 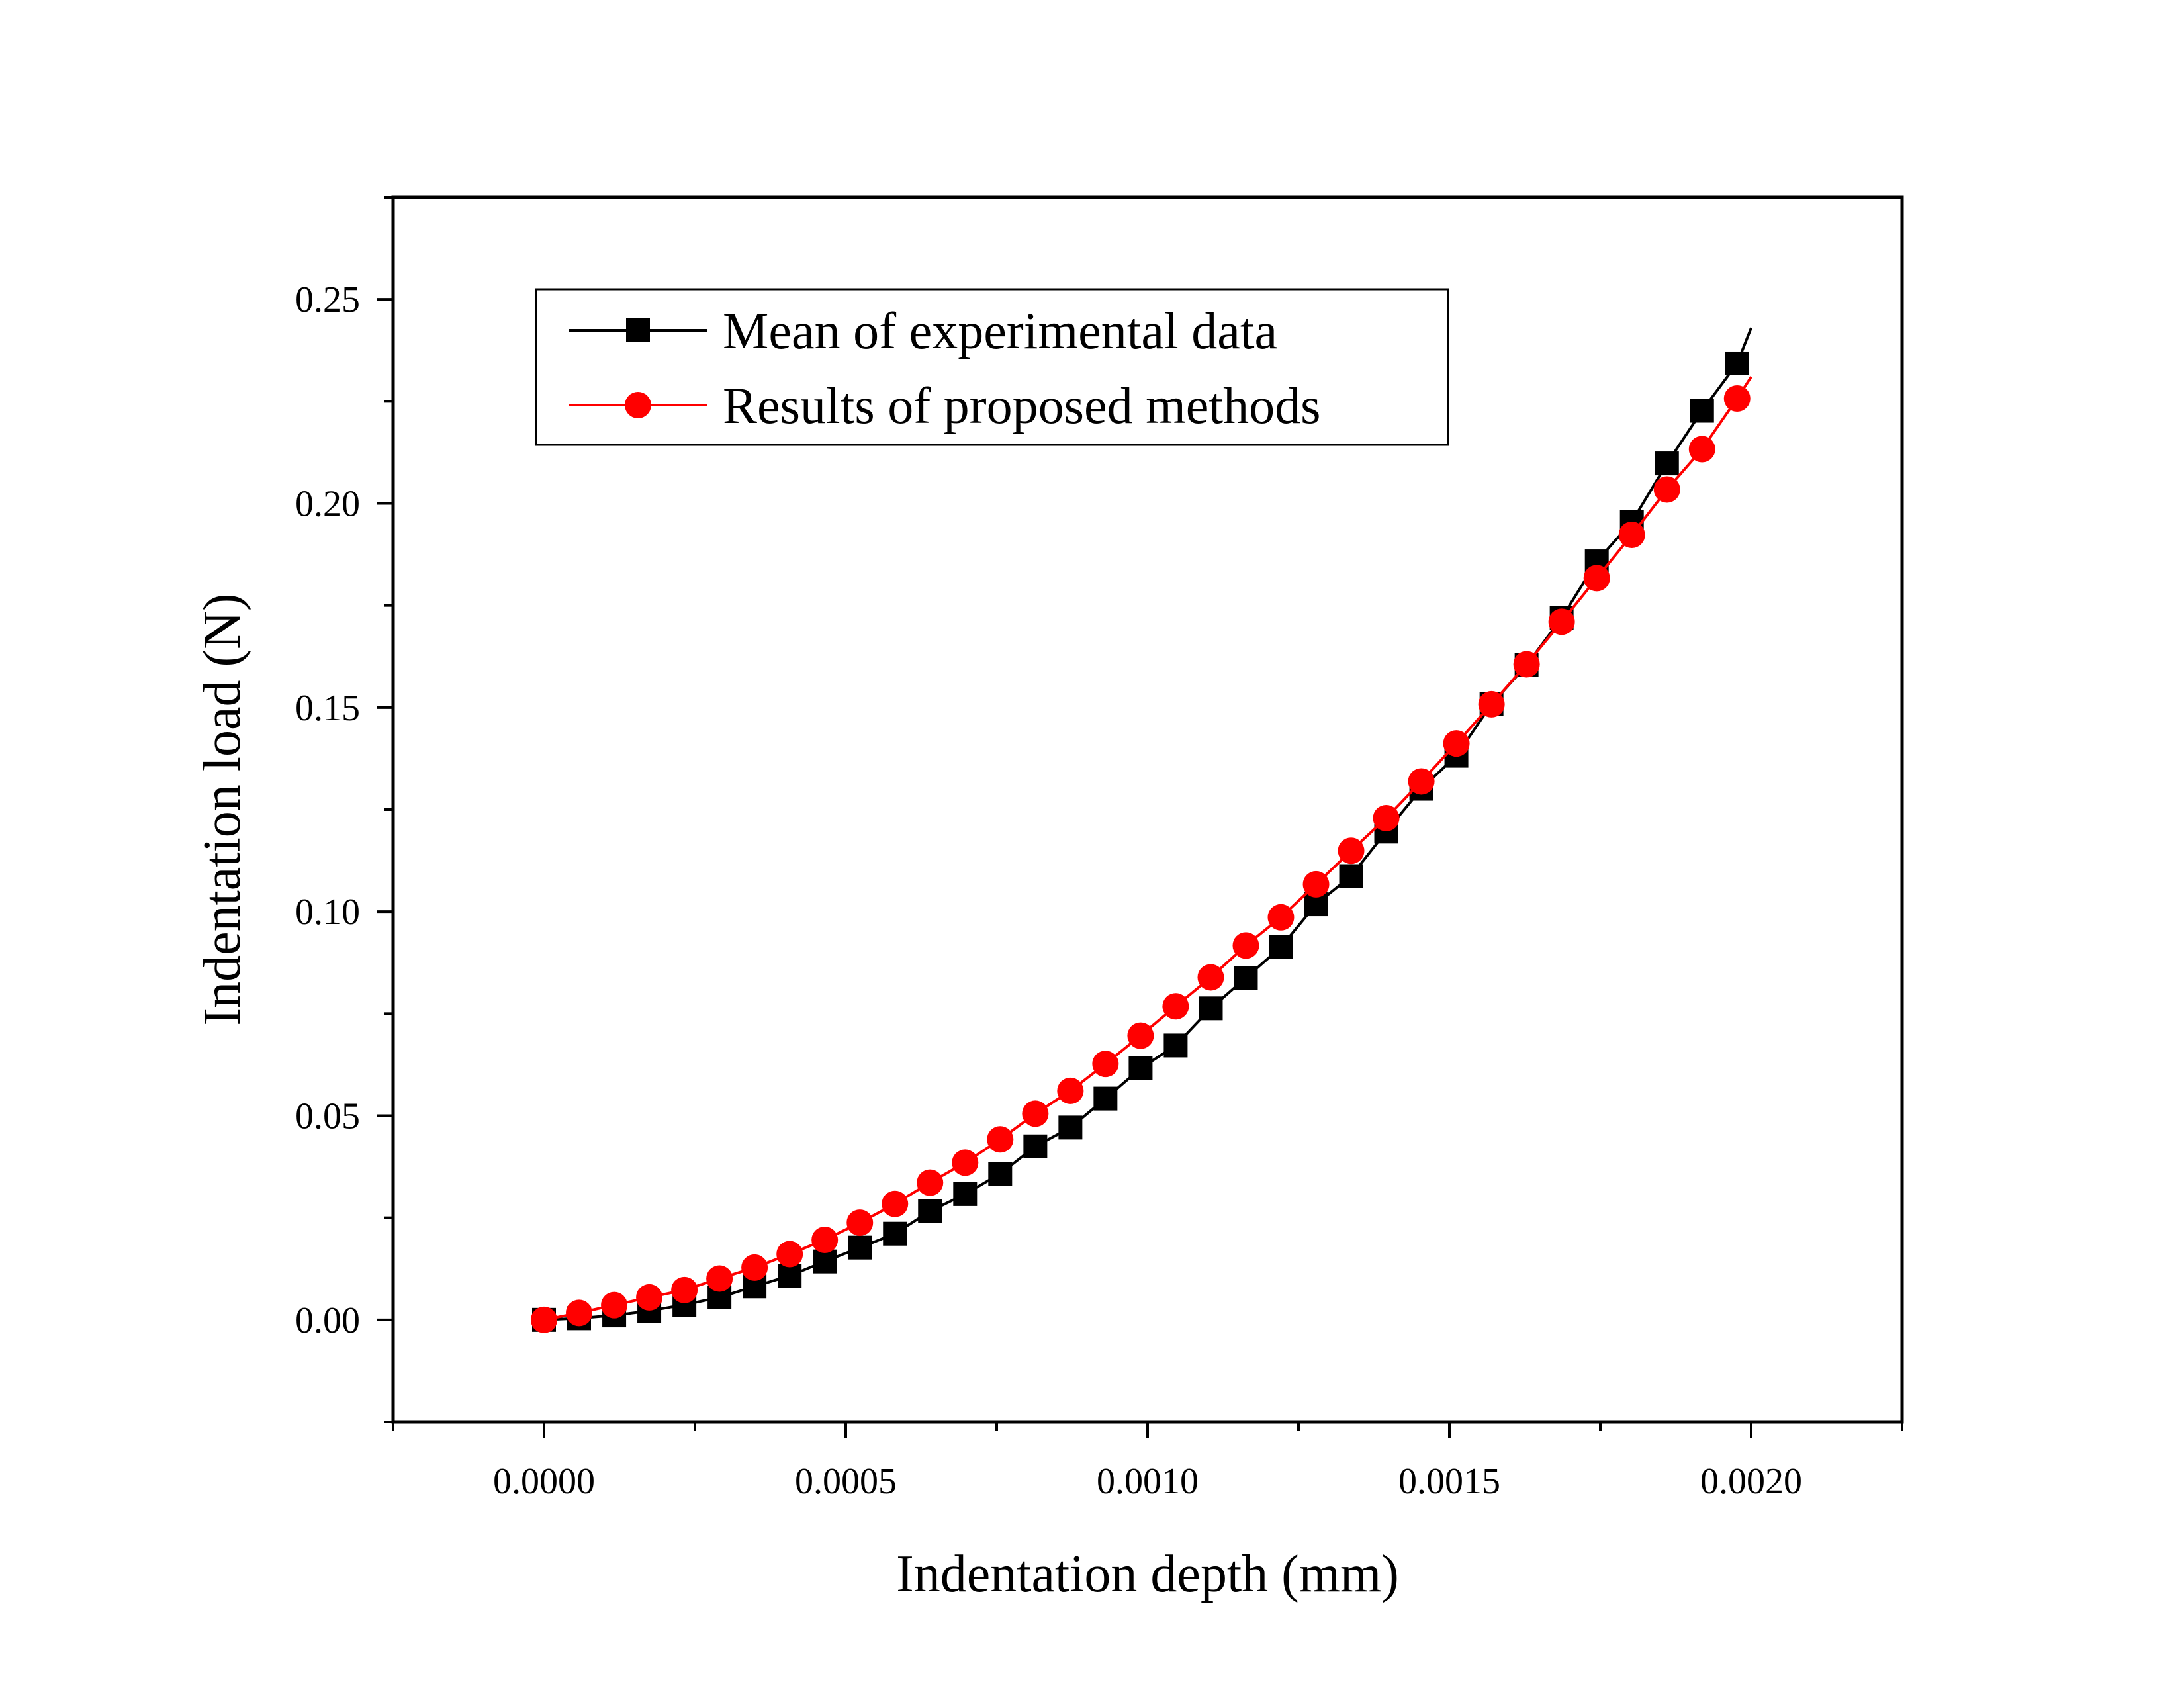 I want to click on legend-box, so click(x=992, y=367).